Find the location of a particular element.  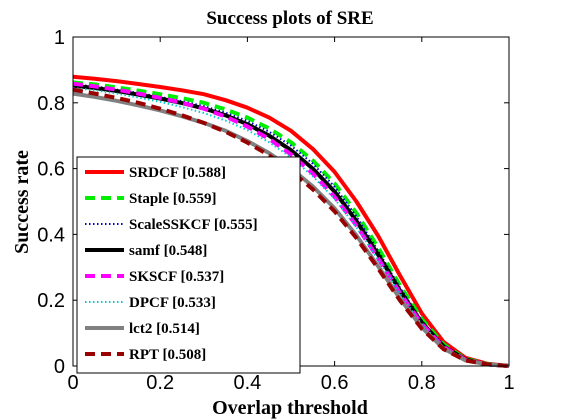

legend-label-1: SRDCF [0.588] is located at coordinates (177, 173).